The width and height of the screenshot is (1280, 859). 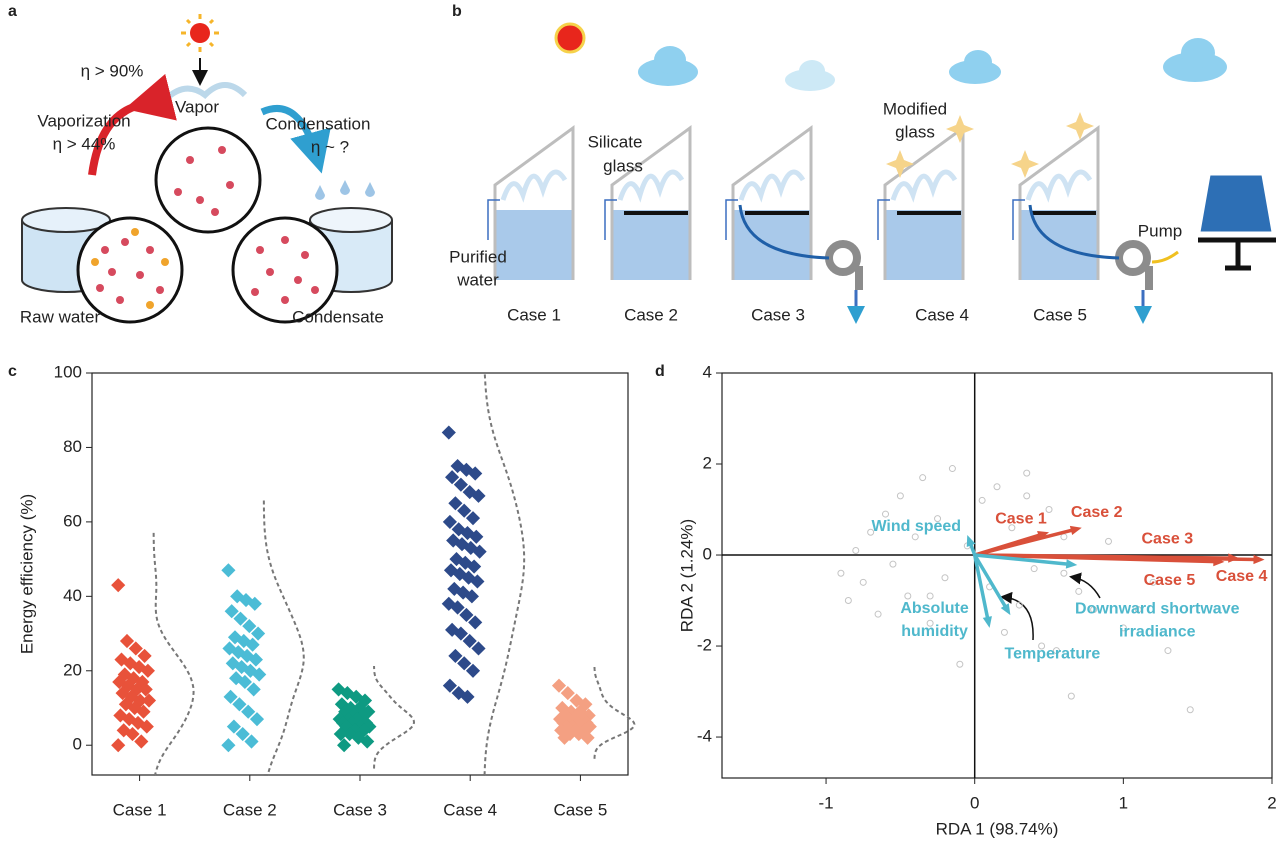 I want to click on x-tick-label: 2, so click(x=1271, y=802).